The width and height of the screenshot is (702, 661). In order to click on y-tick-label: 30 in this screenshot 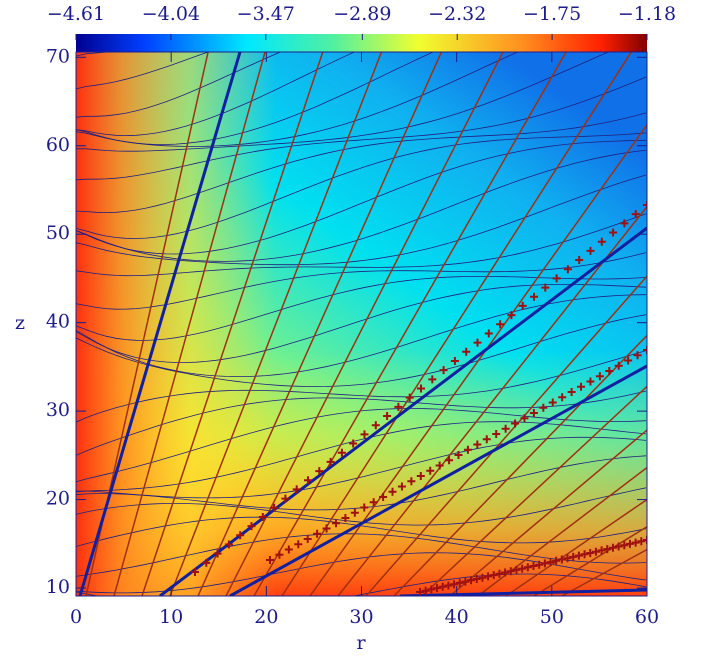, I will do `click(58, 410)`.